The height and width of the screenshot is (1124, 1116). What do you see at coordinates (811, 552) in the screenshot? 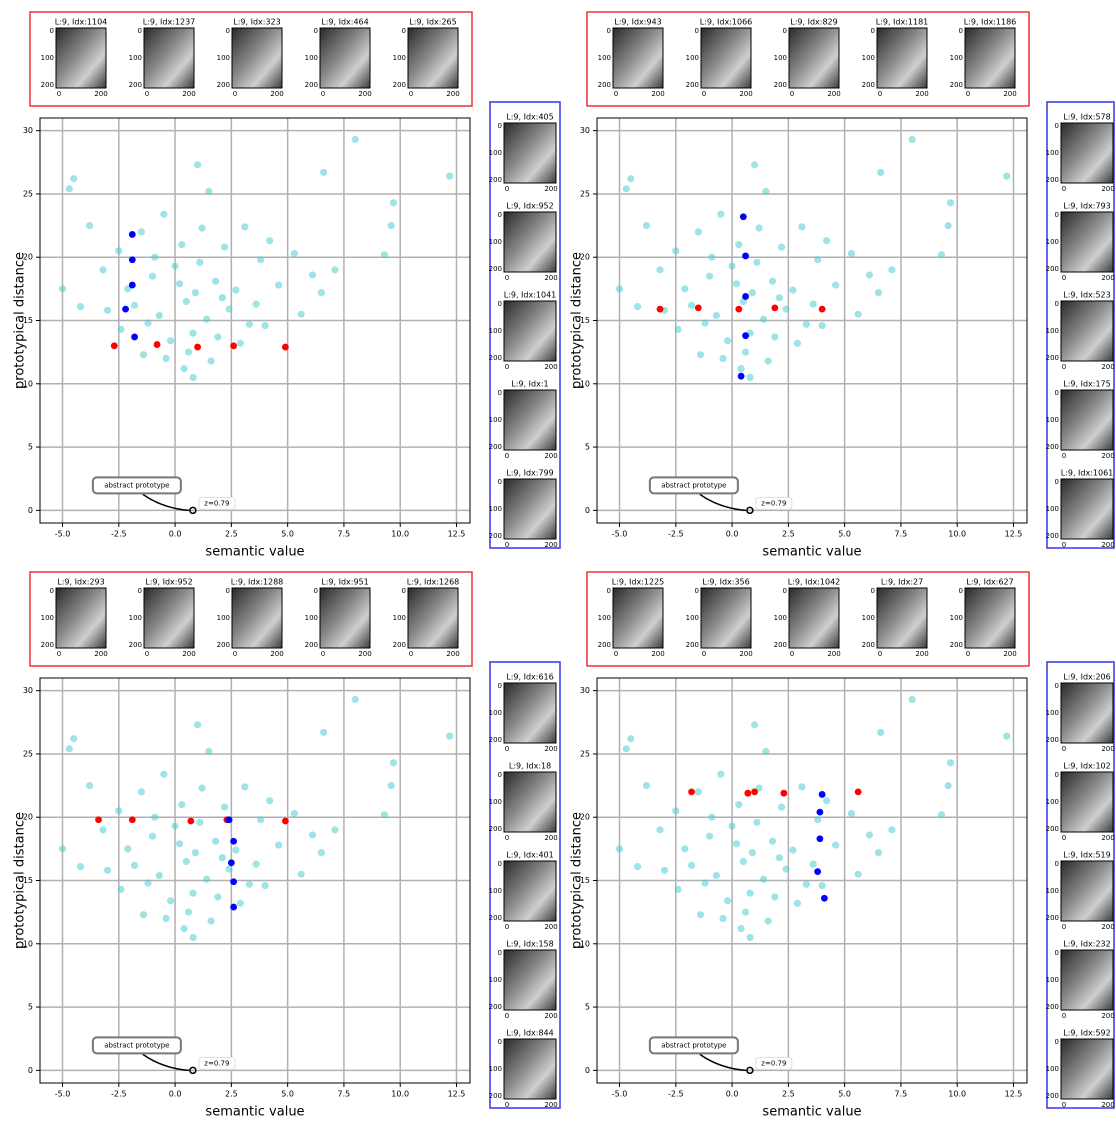
I see `x-axis-label: semantic value` at bounding box center [811, 552].